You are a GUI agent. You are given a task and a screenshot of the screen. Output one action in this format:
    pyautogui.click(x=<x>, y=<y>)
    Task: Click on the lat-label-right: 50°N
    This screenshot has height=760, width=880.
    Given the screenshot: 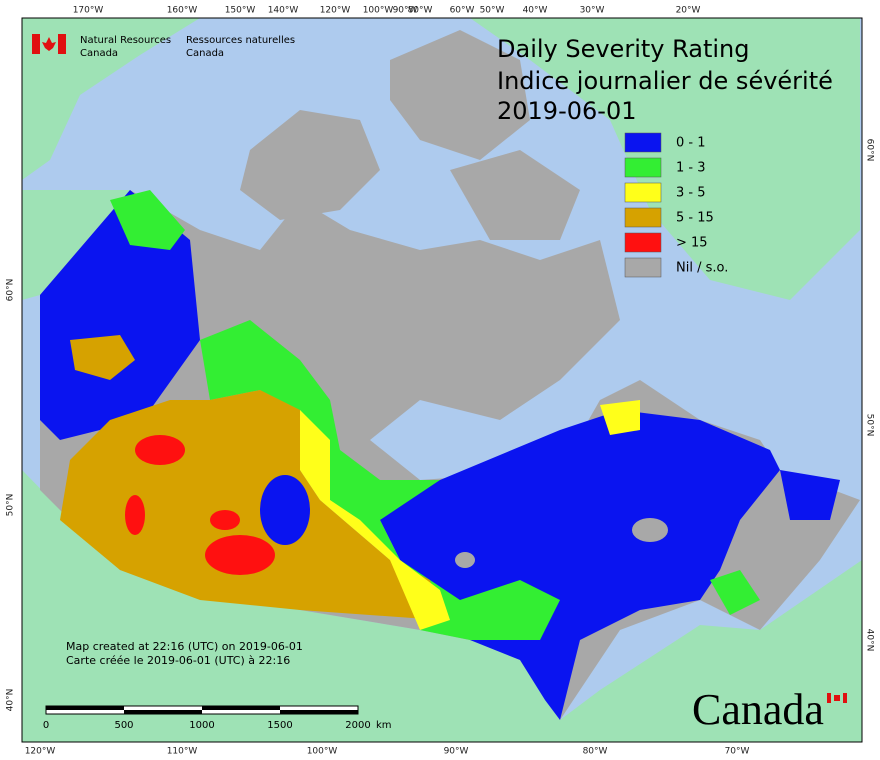 What is the action you would take?
    pyautogui.click(x=870, y=425)
    